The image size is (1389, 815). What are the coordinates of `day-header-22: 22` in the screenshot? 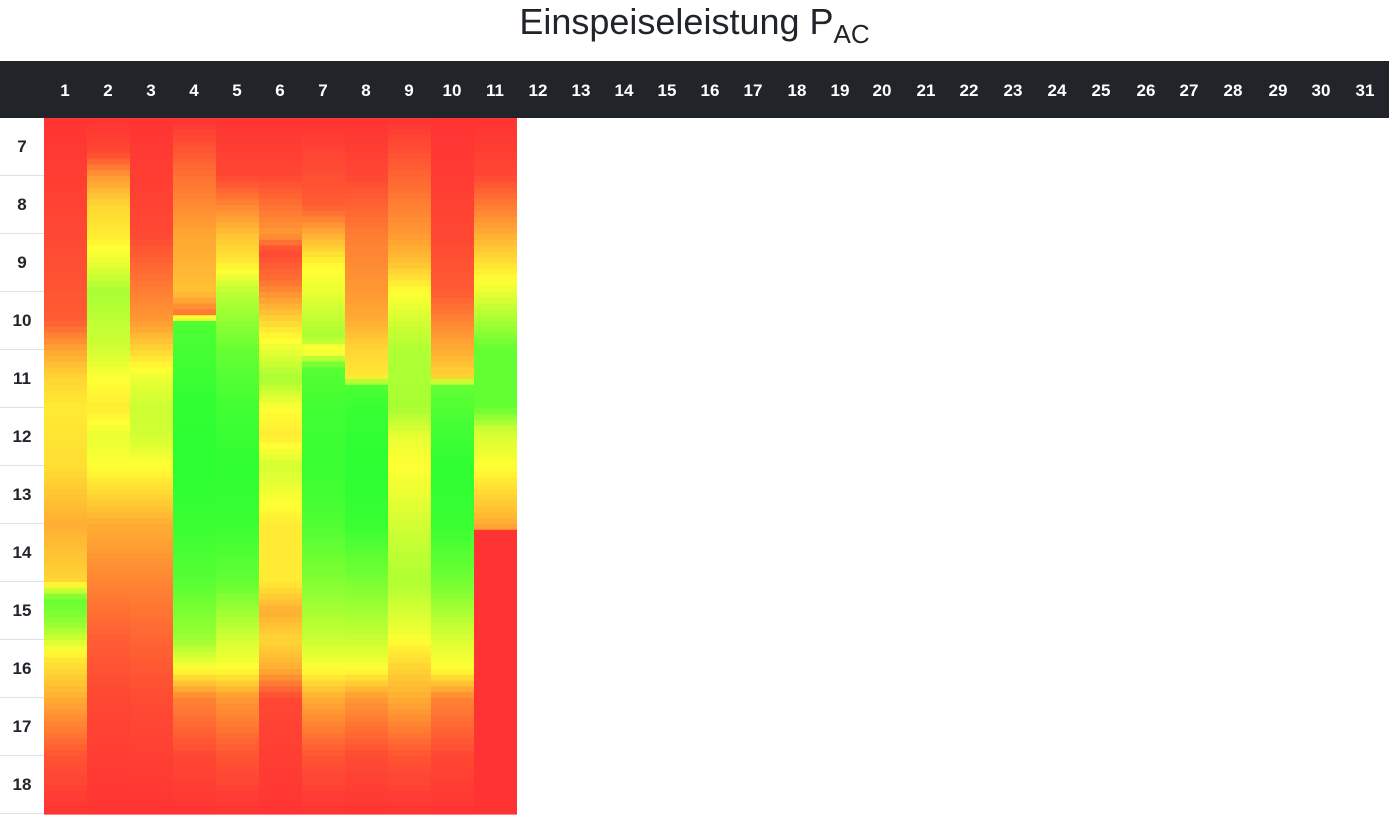 It's located at (969, 90).